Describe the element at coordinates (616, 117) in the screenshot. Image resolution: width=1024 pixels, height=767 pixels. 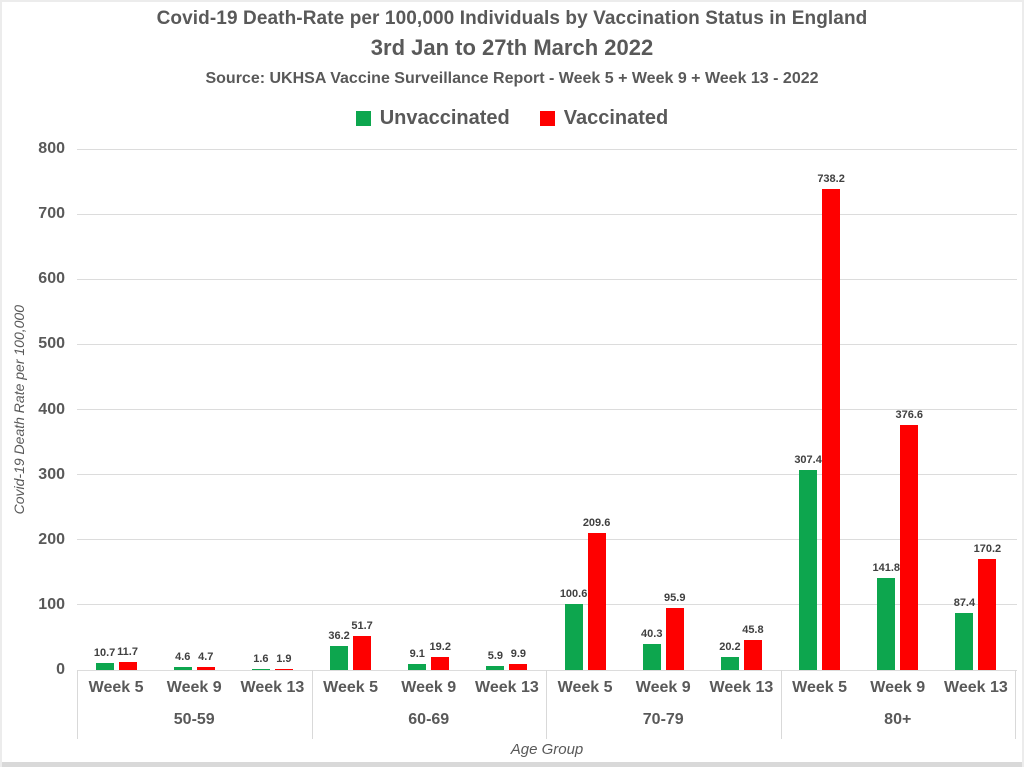
I see `legend-label-vaccinated: Vaccinated` at that location.